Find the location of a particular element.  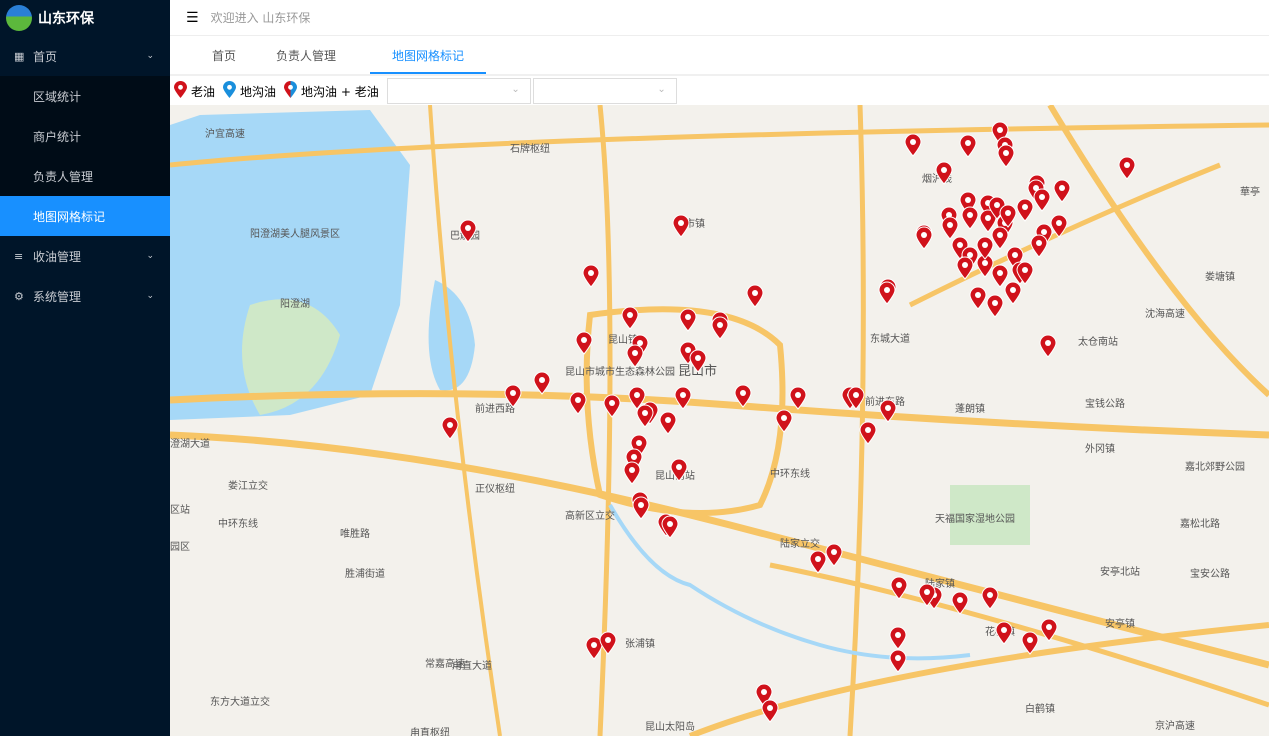

sidebar-item-5: ≡ 收油管理 ⌄ is located at coordinates (85, 256).